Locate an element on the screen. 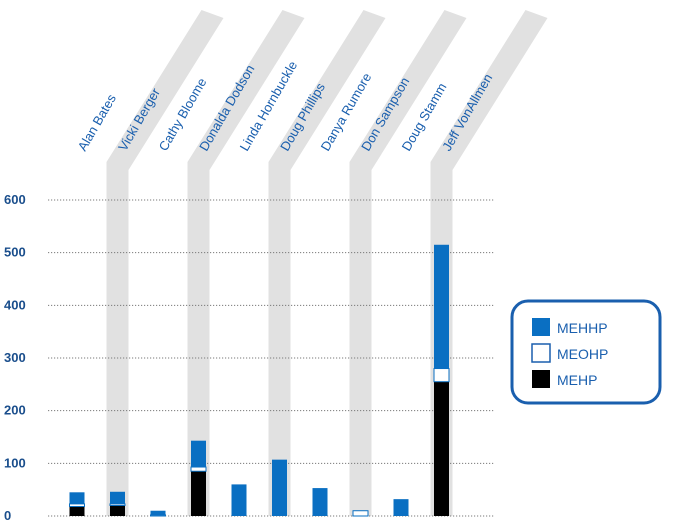 The image size is (673, 525). bar-linda-hornbuckle-mehhp is located at coordinates (239, 500).